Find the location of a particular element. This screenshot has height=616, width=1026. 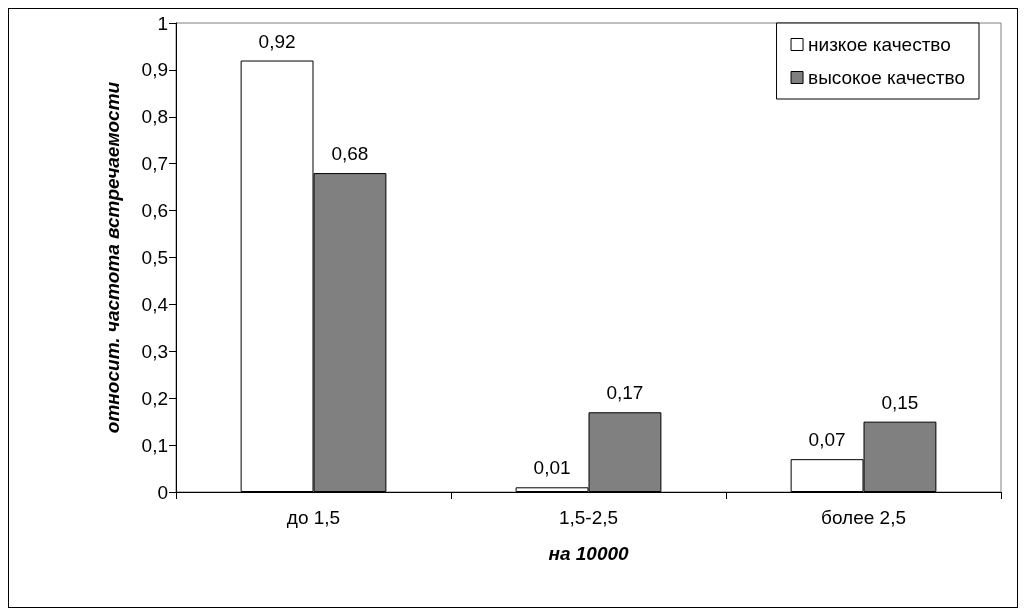

y-axis-title: относит. частота встречаемости is located at coordinates (112, 257).